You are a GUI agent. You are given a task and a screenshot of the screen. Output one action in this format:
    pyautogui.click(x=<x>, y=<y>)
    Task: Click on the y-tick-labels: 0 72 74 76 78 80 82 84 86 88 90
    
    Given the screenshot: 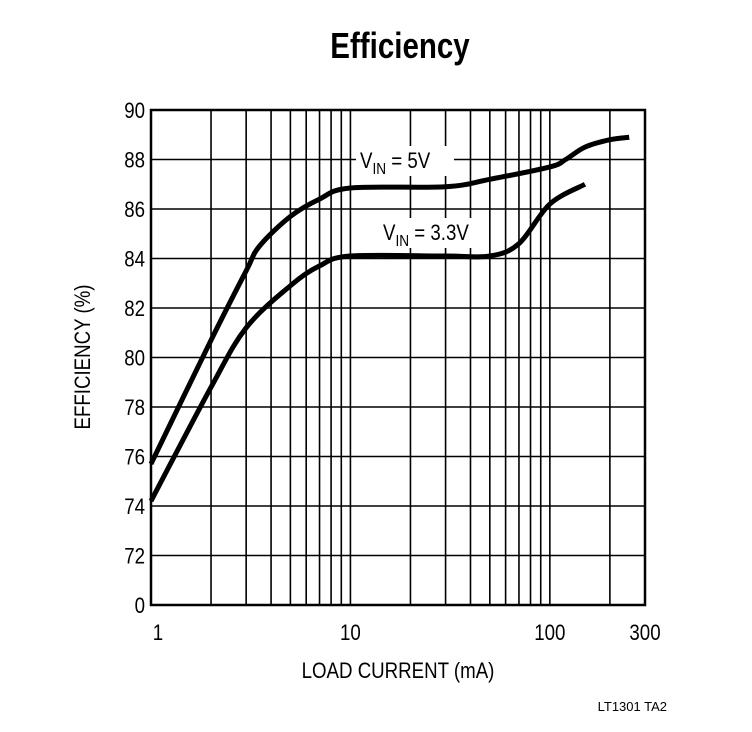 What is the action you would take?
    pyautogui.click(x=134, y=359)
    